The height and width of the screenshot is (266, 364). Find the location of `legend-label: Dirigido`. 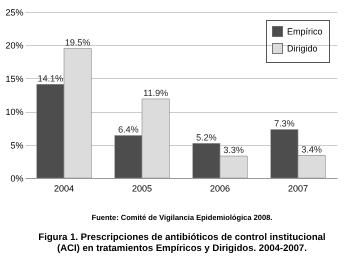

legend-label: Dirigido is located at coordinates (302, 49).